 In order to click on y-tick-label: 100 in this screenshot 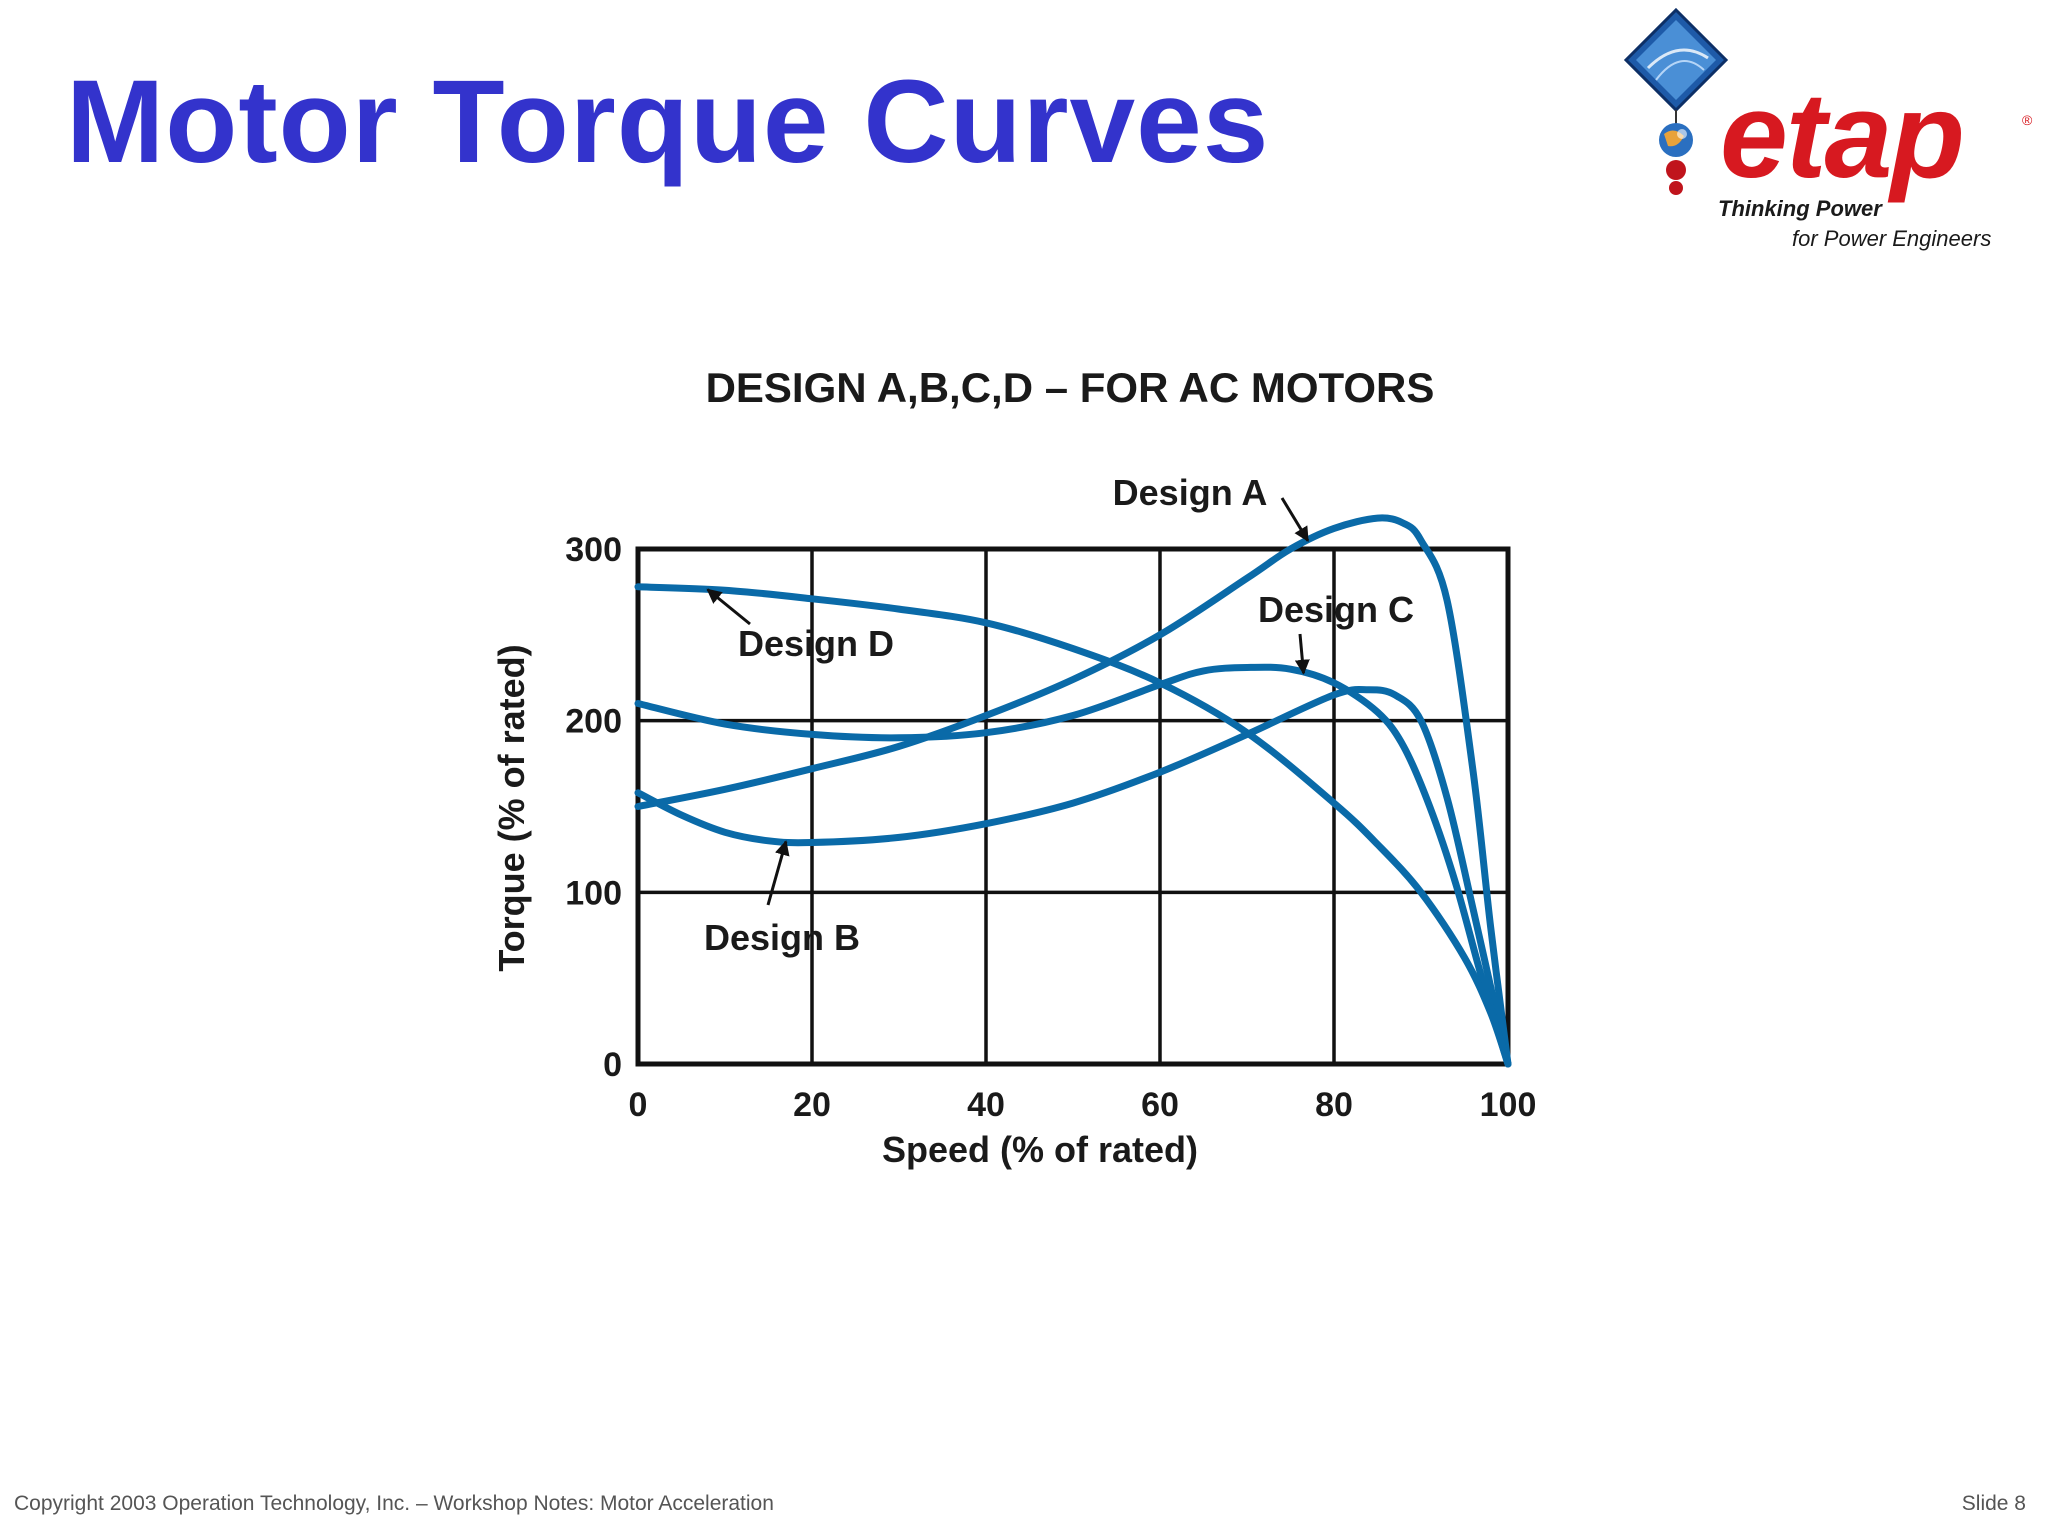, I will do `click(593, 893)`.